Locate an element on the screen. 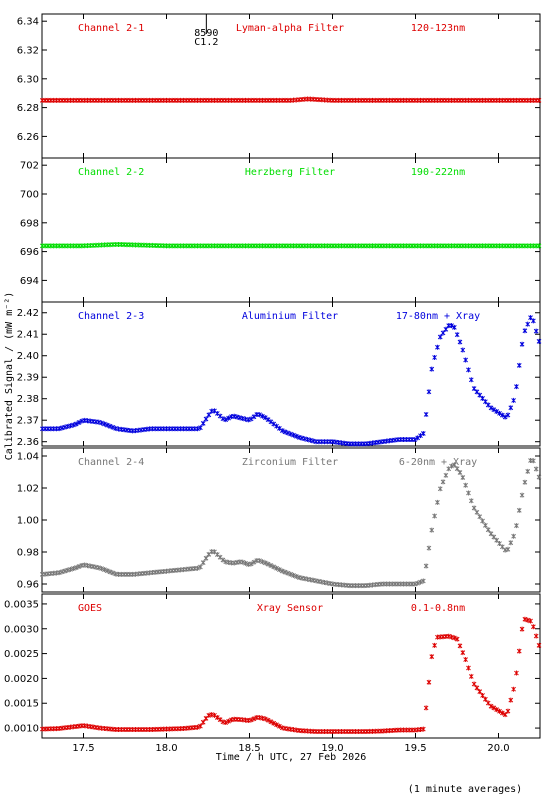 The image size is (550, 800). y-tick-label: 1.04 is located at coordinates (28, 457).